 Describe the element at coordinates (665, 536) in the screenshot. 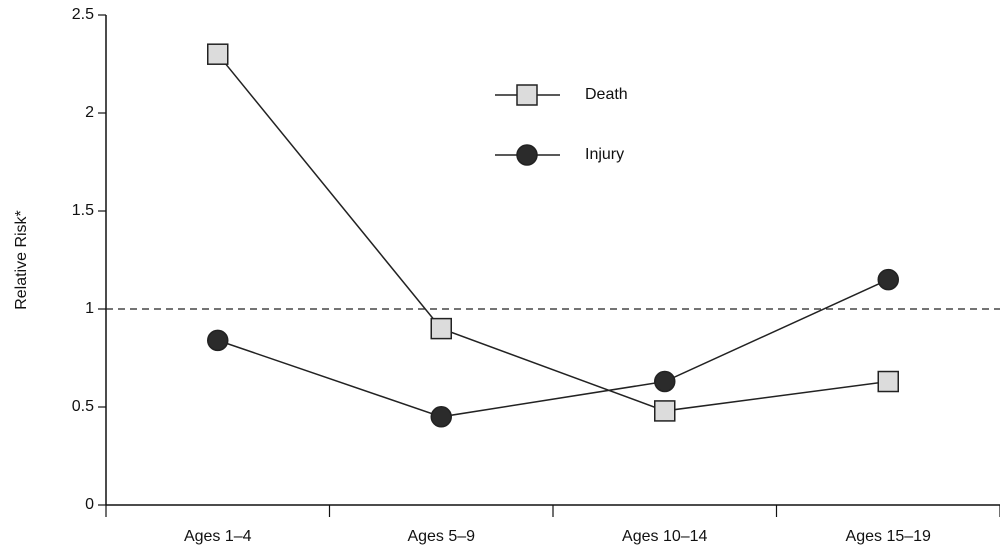

I see `x-tick-label: Ages 10–14` at that location.